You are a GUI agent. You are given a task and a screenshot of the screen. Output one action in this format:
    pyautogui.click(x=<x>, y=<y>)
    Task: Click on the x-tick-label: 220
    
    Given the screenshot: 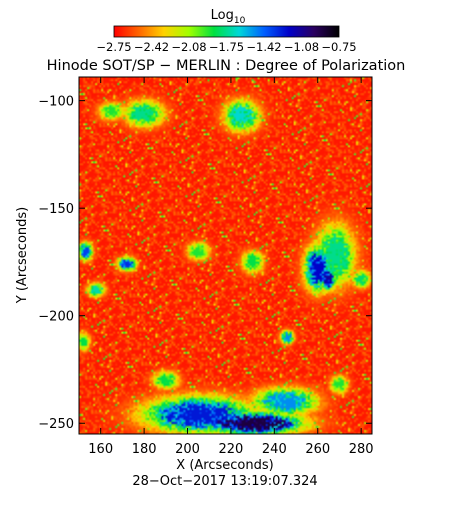 What is the action you would take?
    pyautogui.click(x=231, y=449)
    